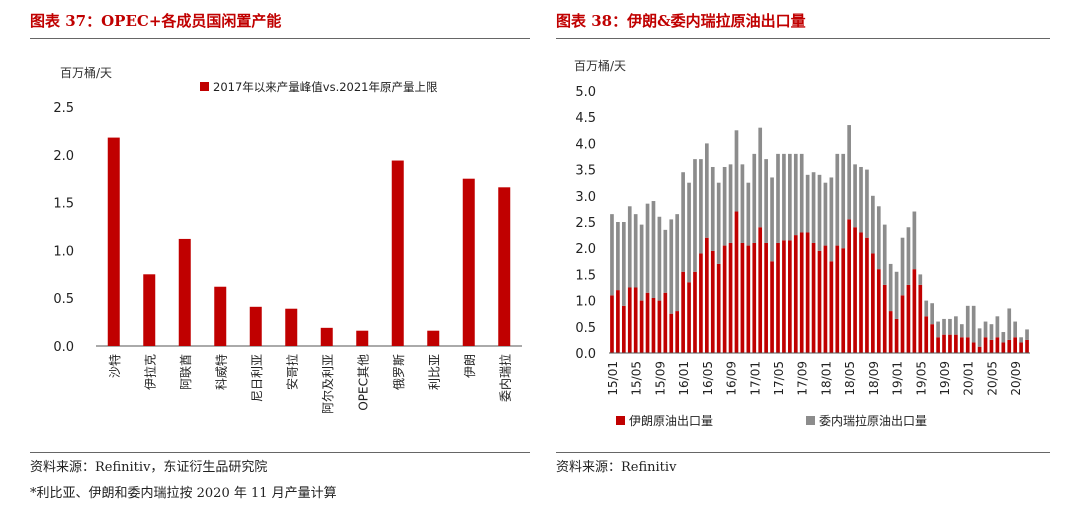 Image resolution: width=1080 pixels, height=508 pixels. I want to click on right-x-tick-label: 16/09, so click(732, 378).